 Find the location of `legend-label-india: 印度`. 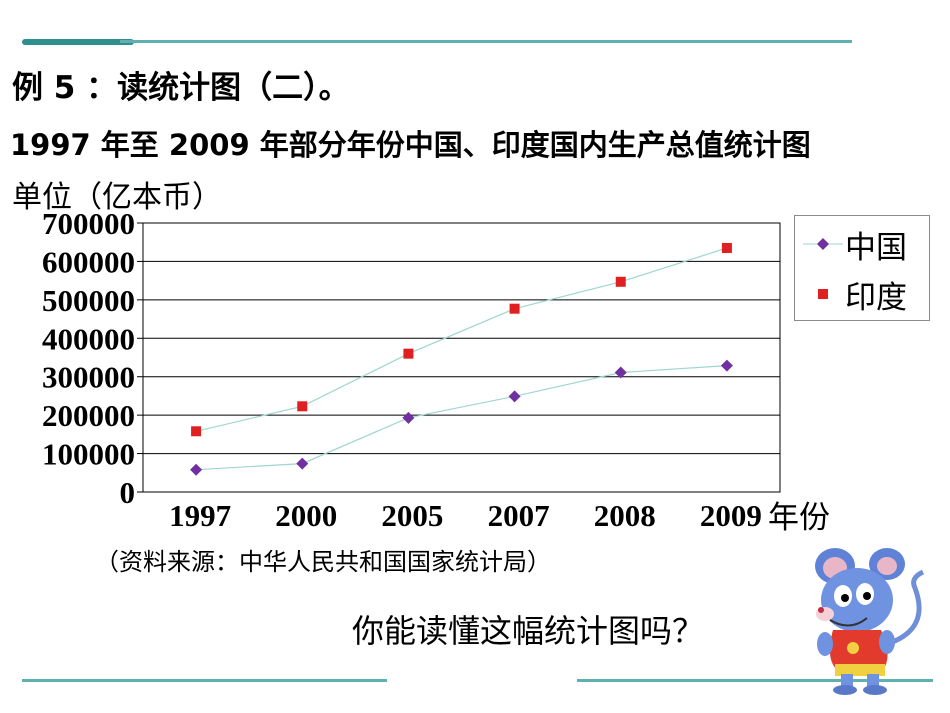

legend-label-india: 印度 is located at coordinates (876, 297).